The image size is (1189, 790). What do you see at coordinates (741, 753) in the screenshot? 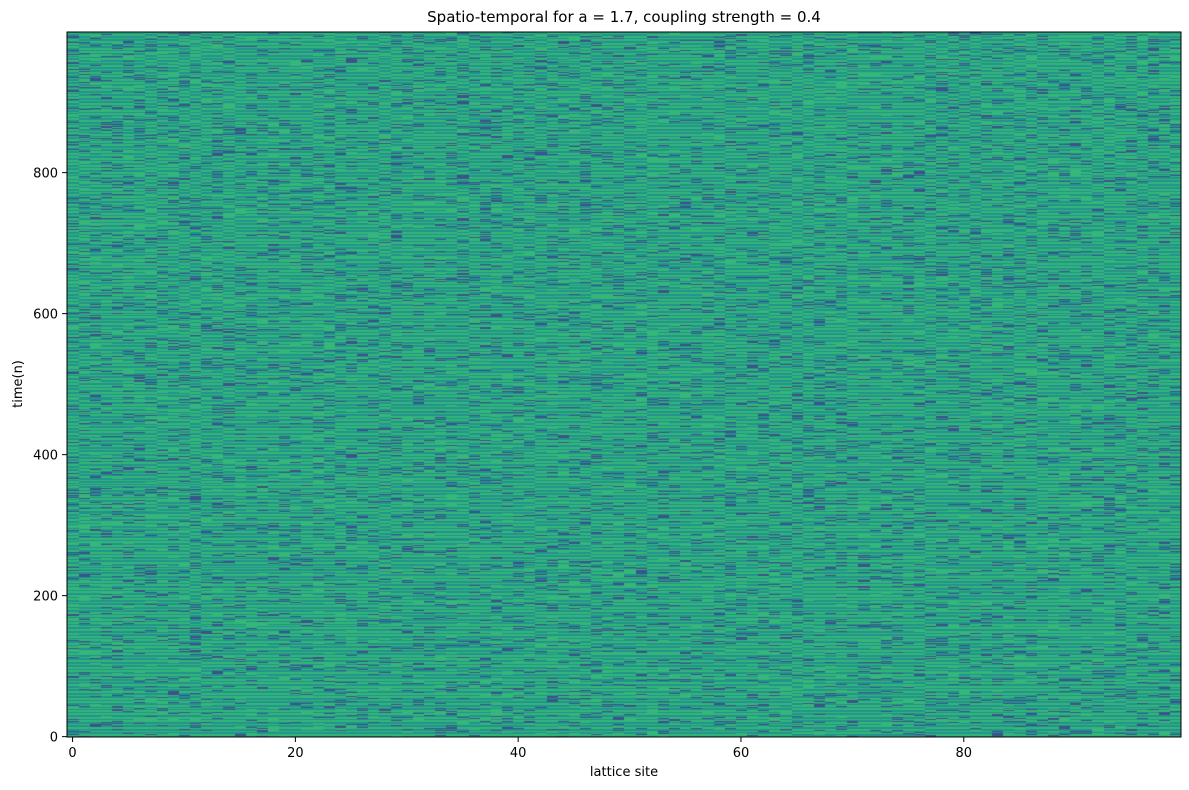
I see `x-tick-label: 60` at bounding box center [741, 753].